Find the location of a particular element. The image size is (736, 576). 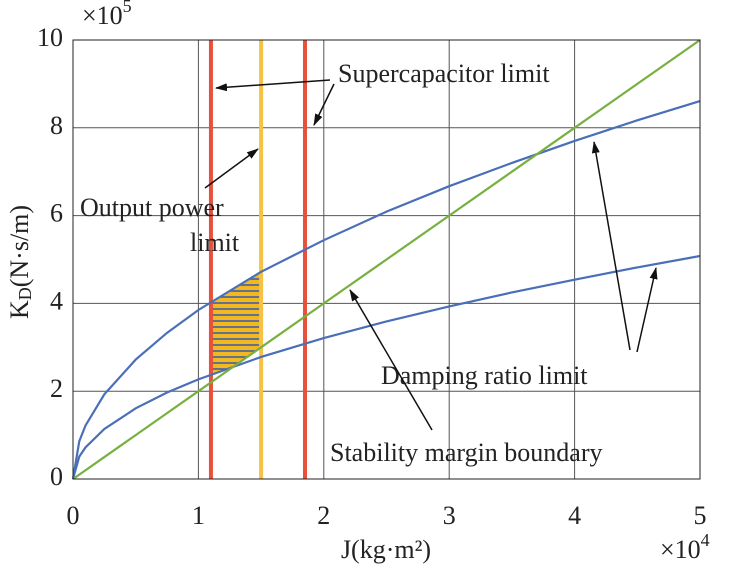

y-tick-label: 6 is located at coordinates (56, 213).